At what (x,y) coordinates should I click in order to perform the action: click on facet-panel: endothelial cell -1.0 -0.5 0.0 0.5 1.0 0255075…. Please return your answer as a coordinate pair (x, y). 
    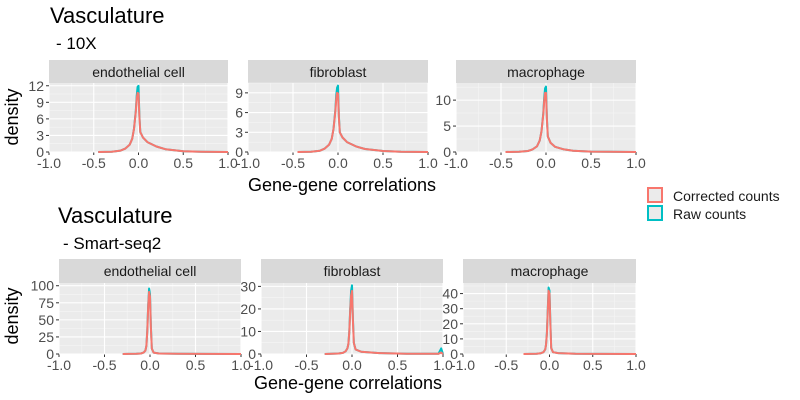
    Looking at the image, I should click on (141, 316).